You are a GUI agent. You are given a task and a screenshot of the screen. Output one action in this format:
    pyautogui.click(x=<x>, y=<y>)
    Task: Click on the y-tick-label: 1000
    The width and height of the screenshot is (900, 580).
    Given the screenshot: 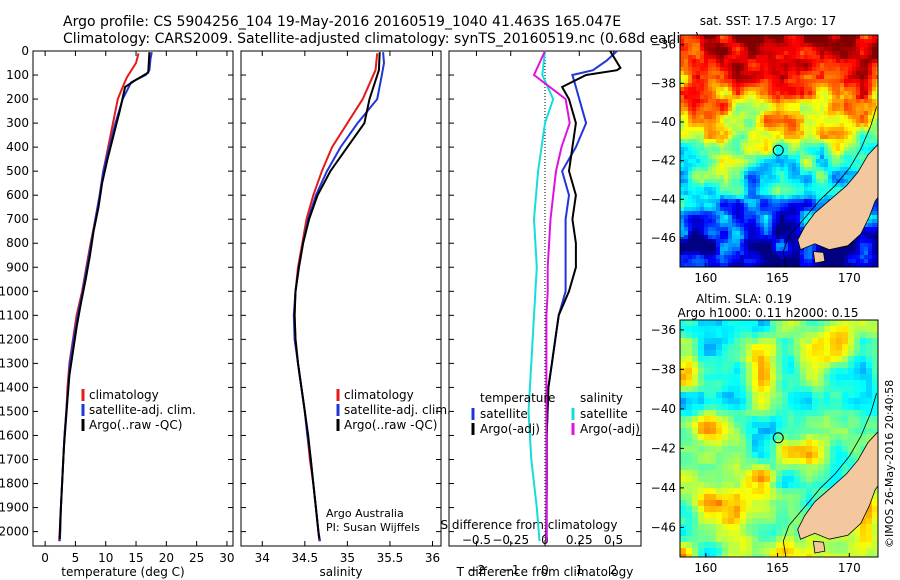 What is the action you would take?
    pyautogui.click(x=14, y=291)
    